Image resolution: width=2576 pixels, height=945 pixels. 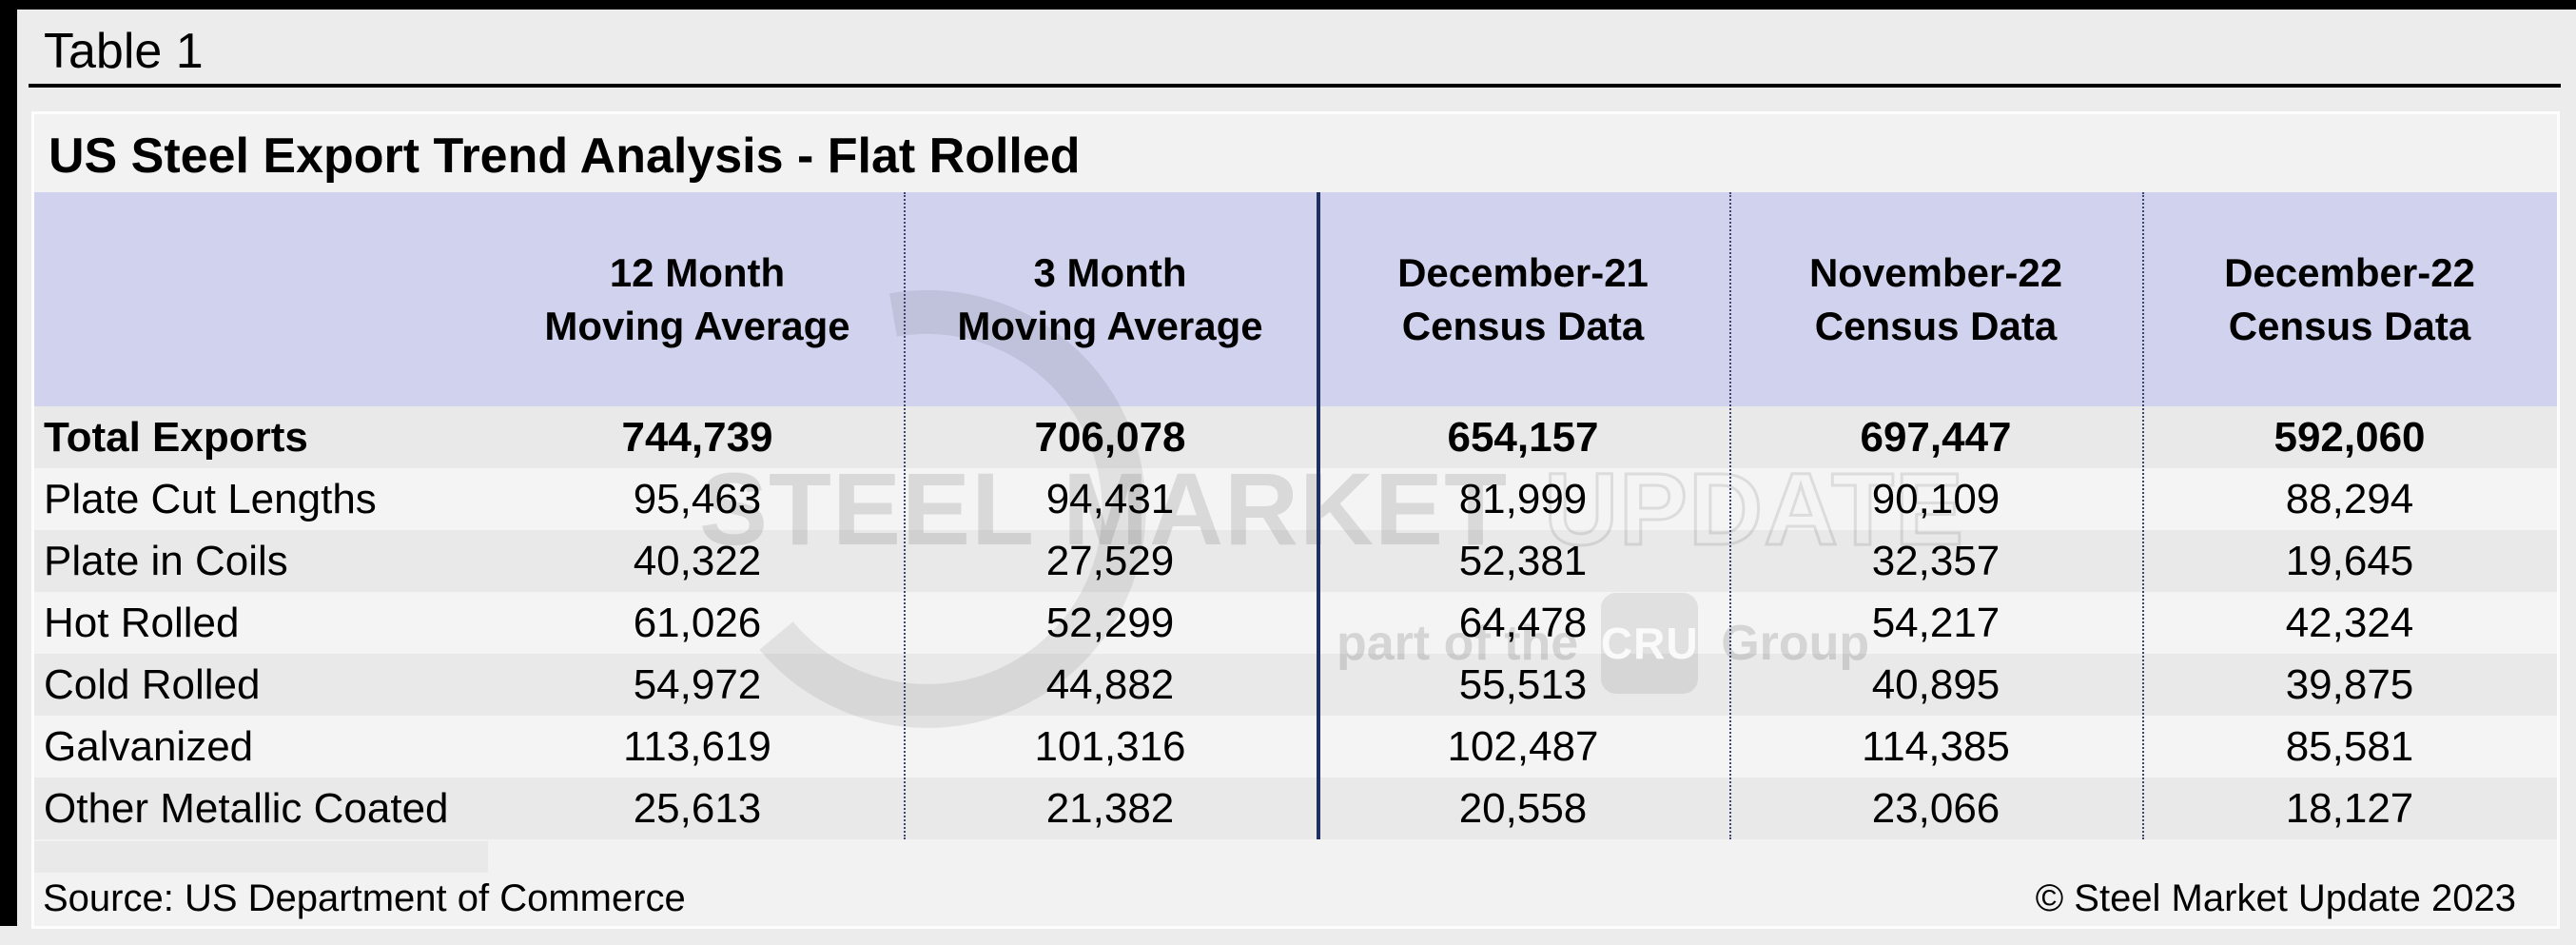 What do you see at coordinates (1110, 808) in the screenshot?
I see `cell-value: 21,382` at bounding box center [1110, 808].